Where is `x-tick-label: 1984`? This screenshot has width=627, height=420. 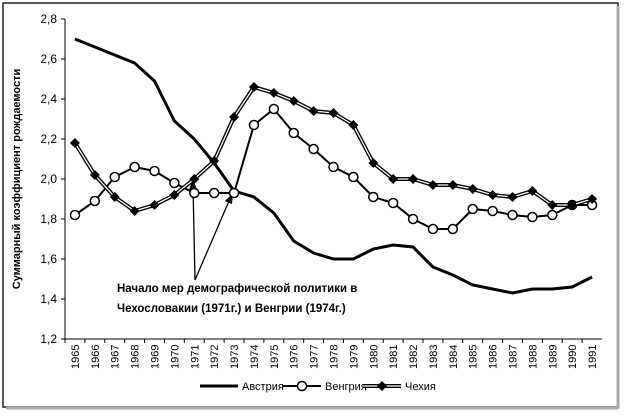
x-tick-label: 1984 is located at coordinates (454, 357).